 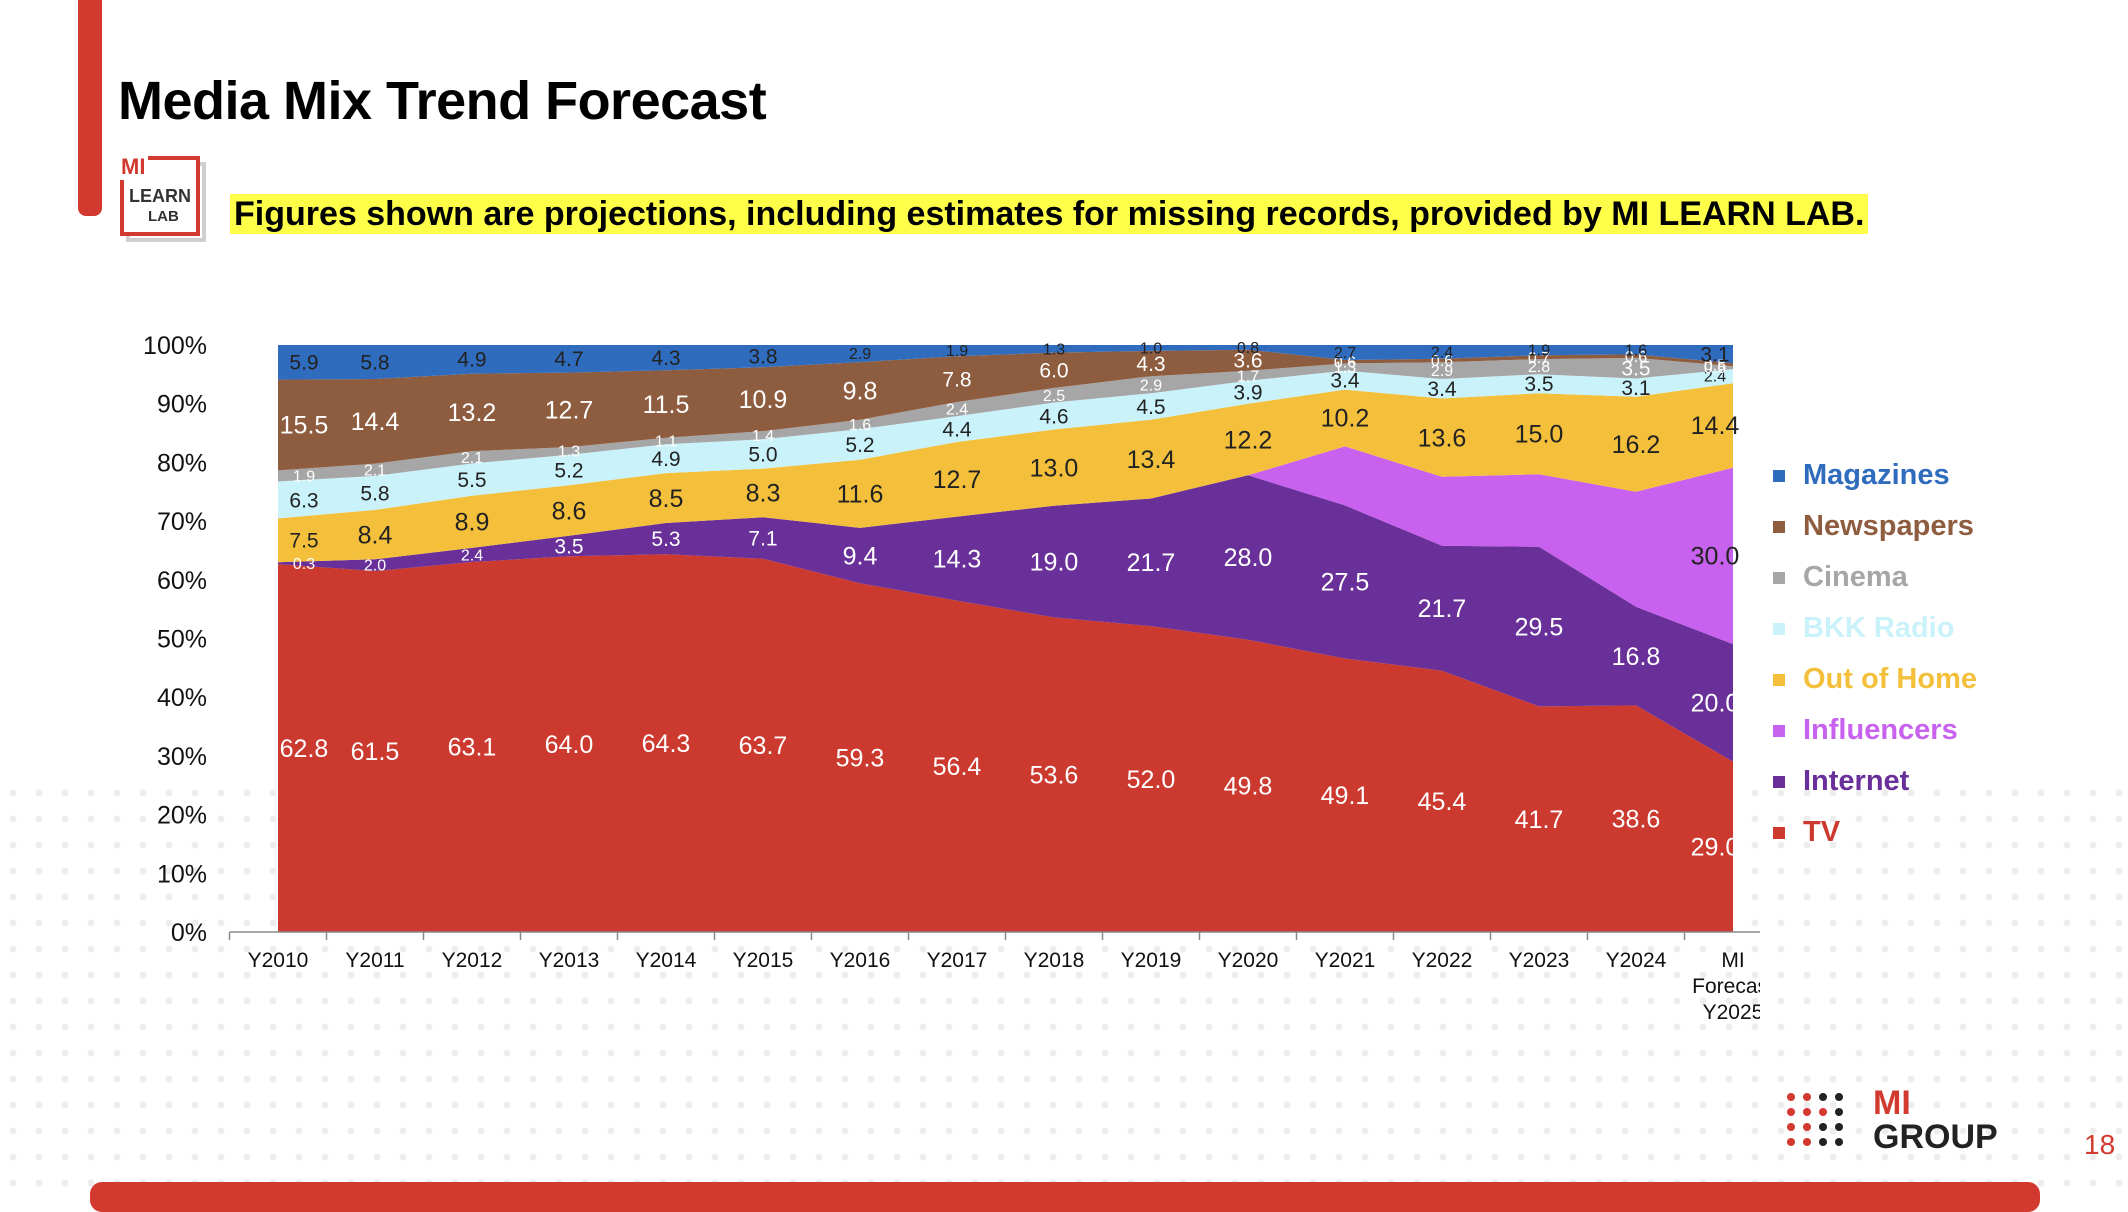 What do you see at coordinates (1636, 657) in the screenshot?
I see `data-label: 16.8` at bounding box center [1636, 657].